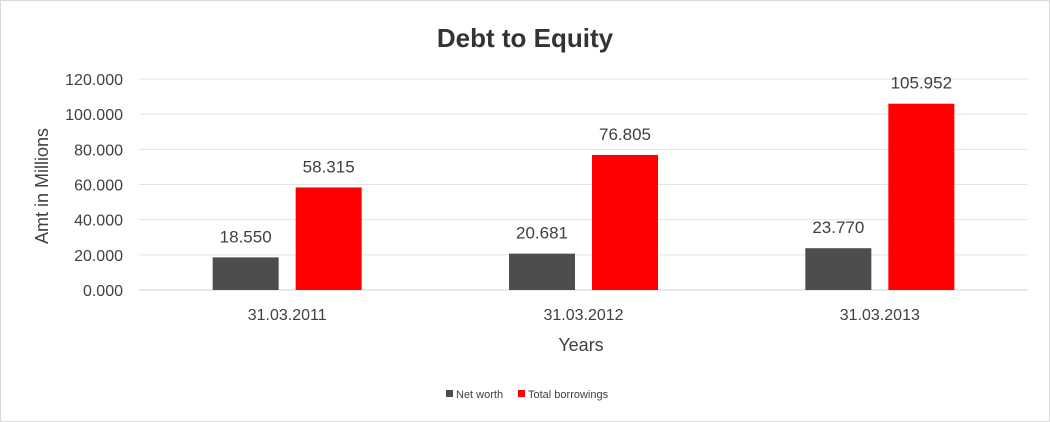 The height and width of the screenshot is (422, 1050). Describe the element at coordinates (98, 221) in the screenshot. I see `y-tick-label: 40.000` at that location.